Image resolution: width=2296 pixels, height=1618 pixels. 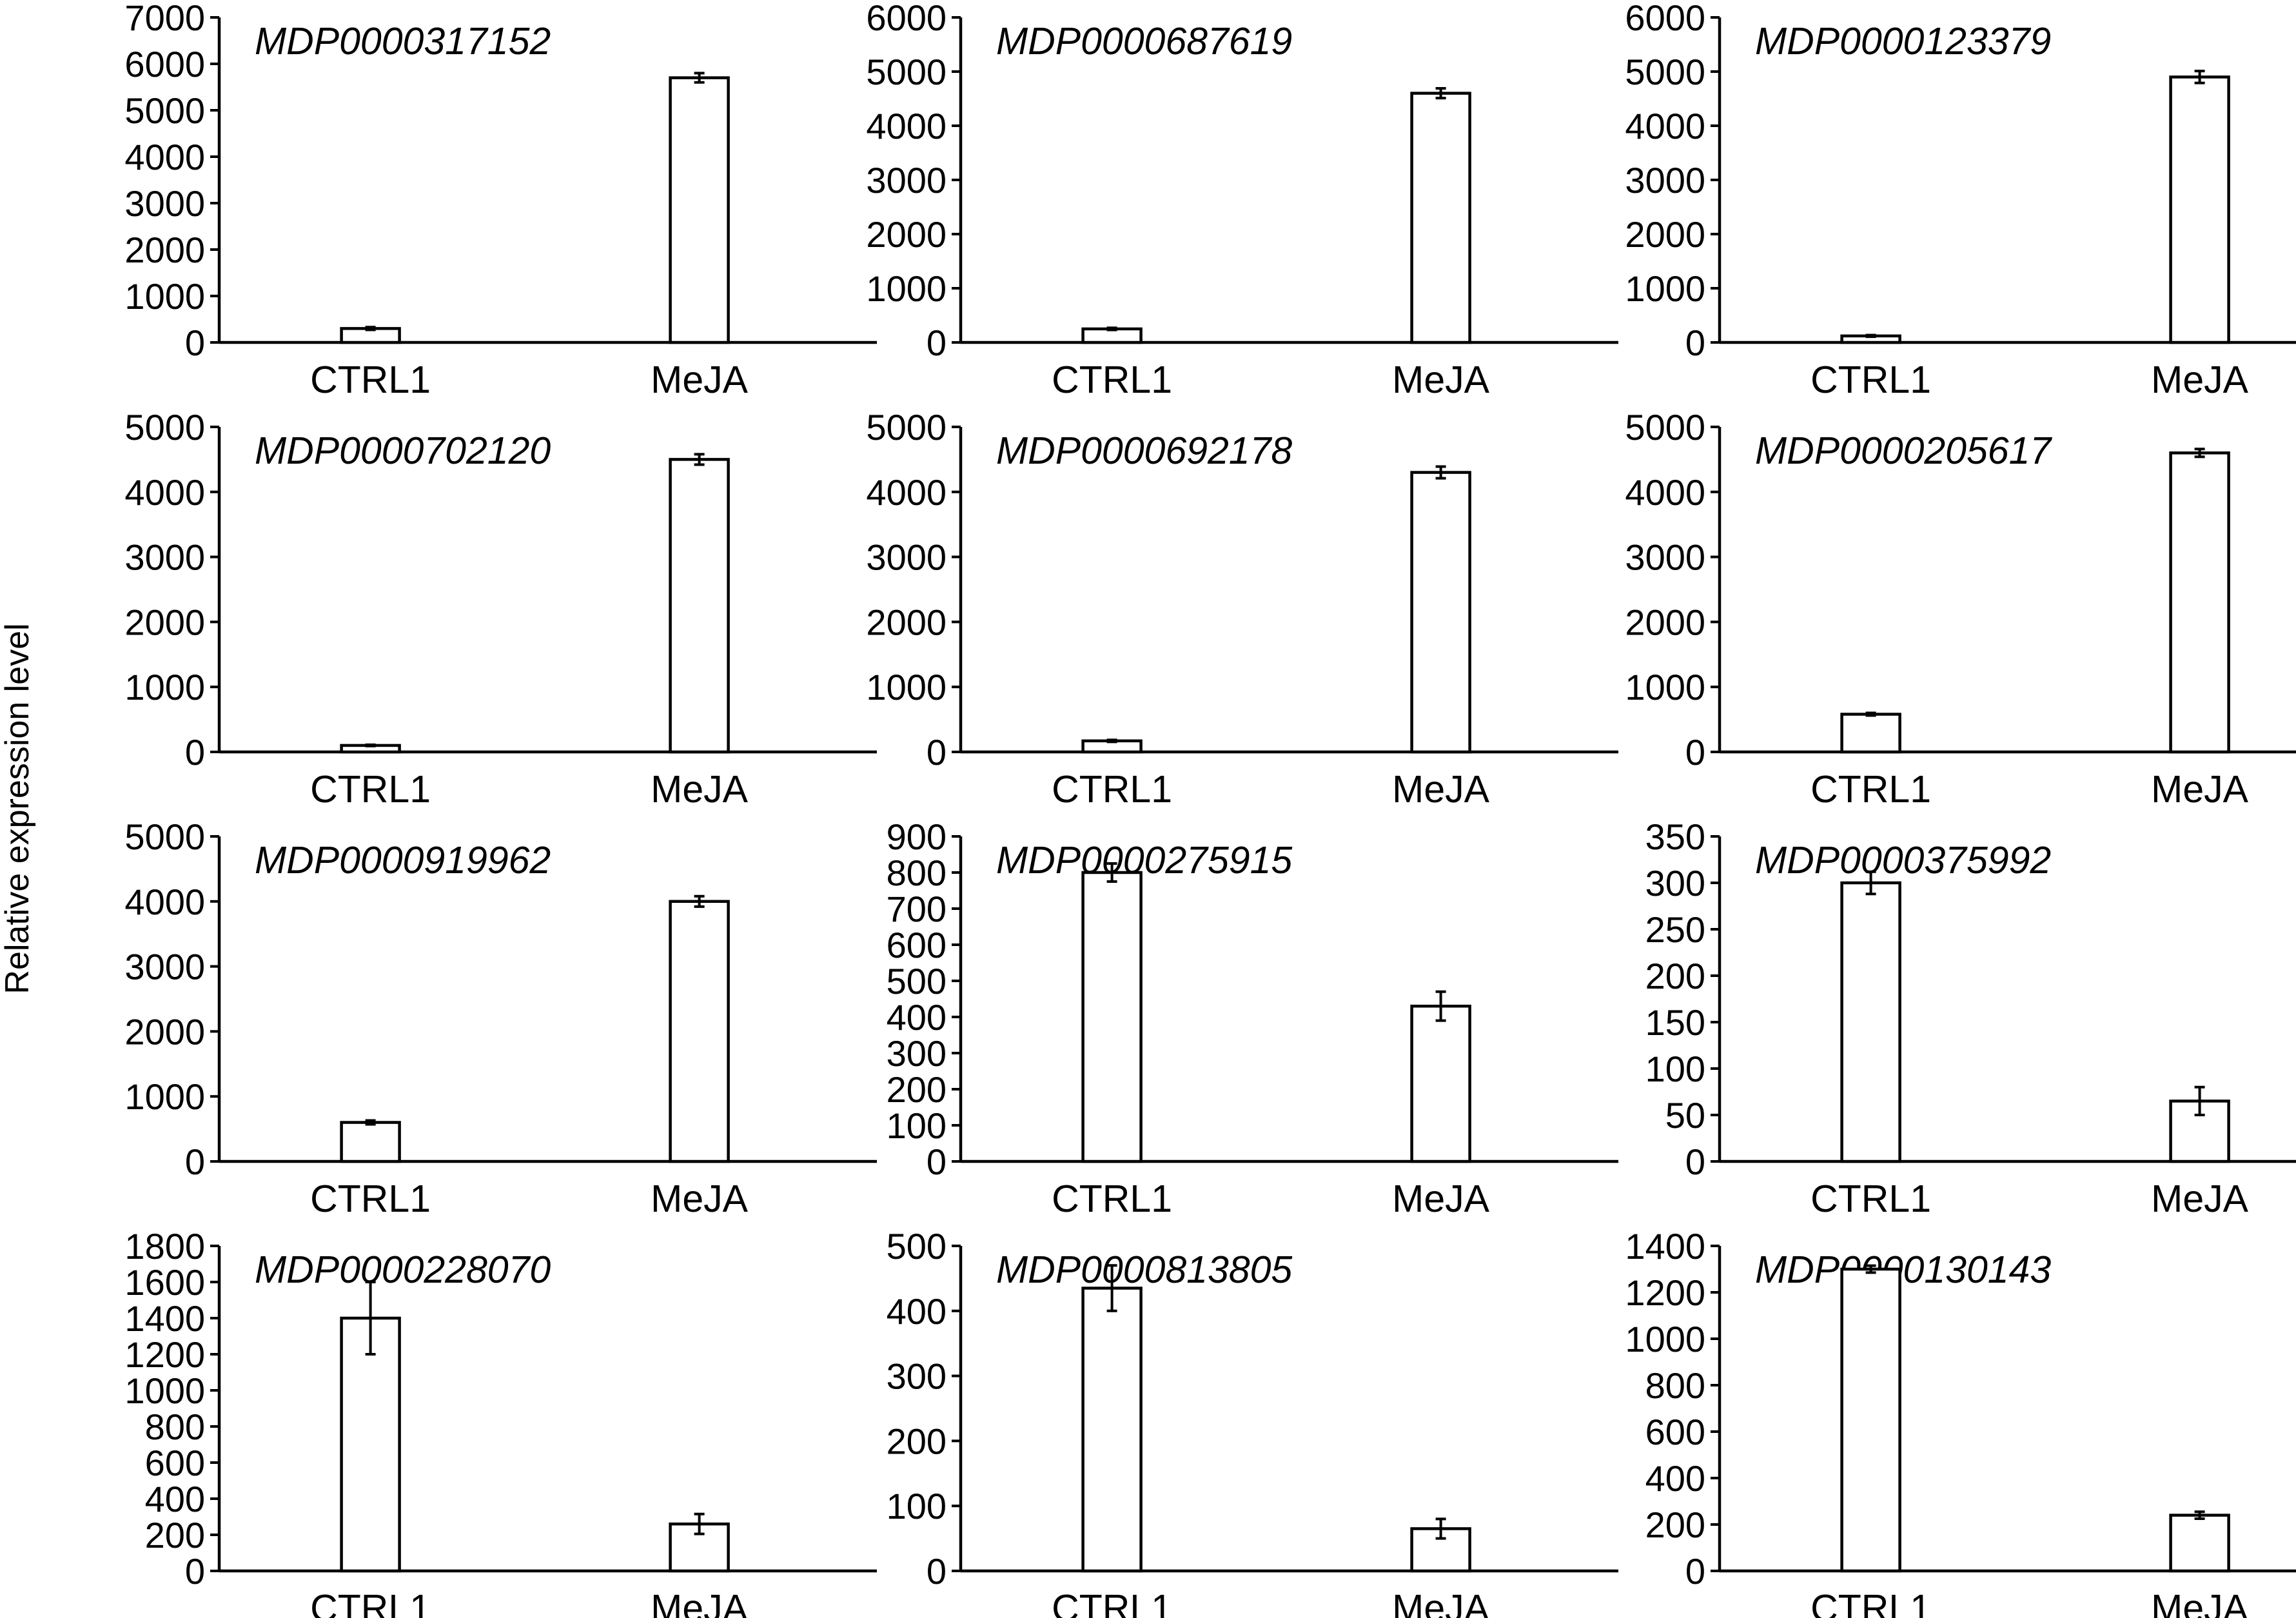 What do you see at coordinates (164, 19) in the screenshot?
I see `y-tick-label: 7000` at bounding box center [164, 19].